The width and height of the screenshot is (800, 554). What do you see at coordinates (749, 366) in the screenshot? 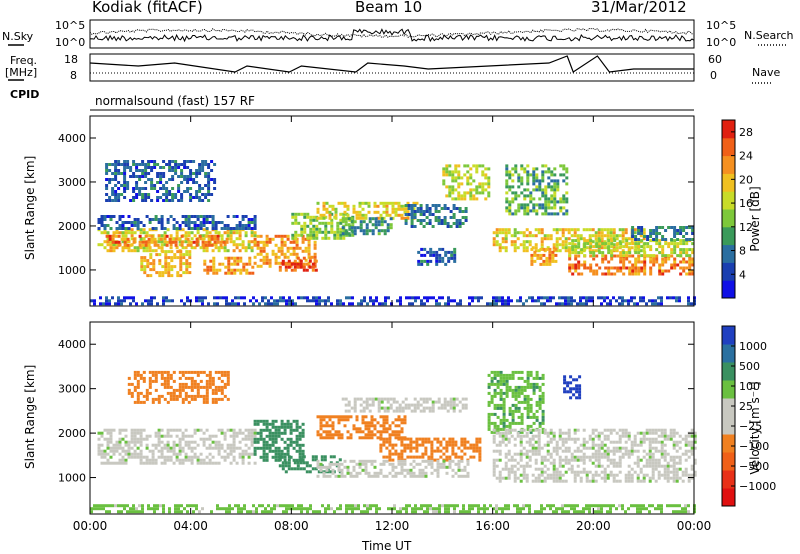
I see `velocity-colorbar-tick-label: 500` at bounding box center [749, 366].